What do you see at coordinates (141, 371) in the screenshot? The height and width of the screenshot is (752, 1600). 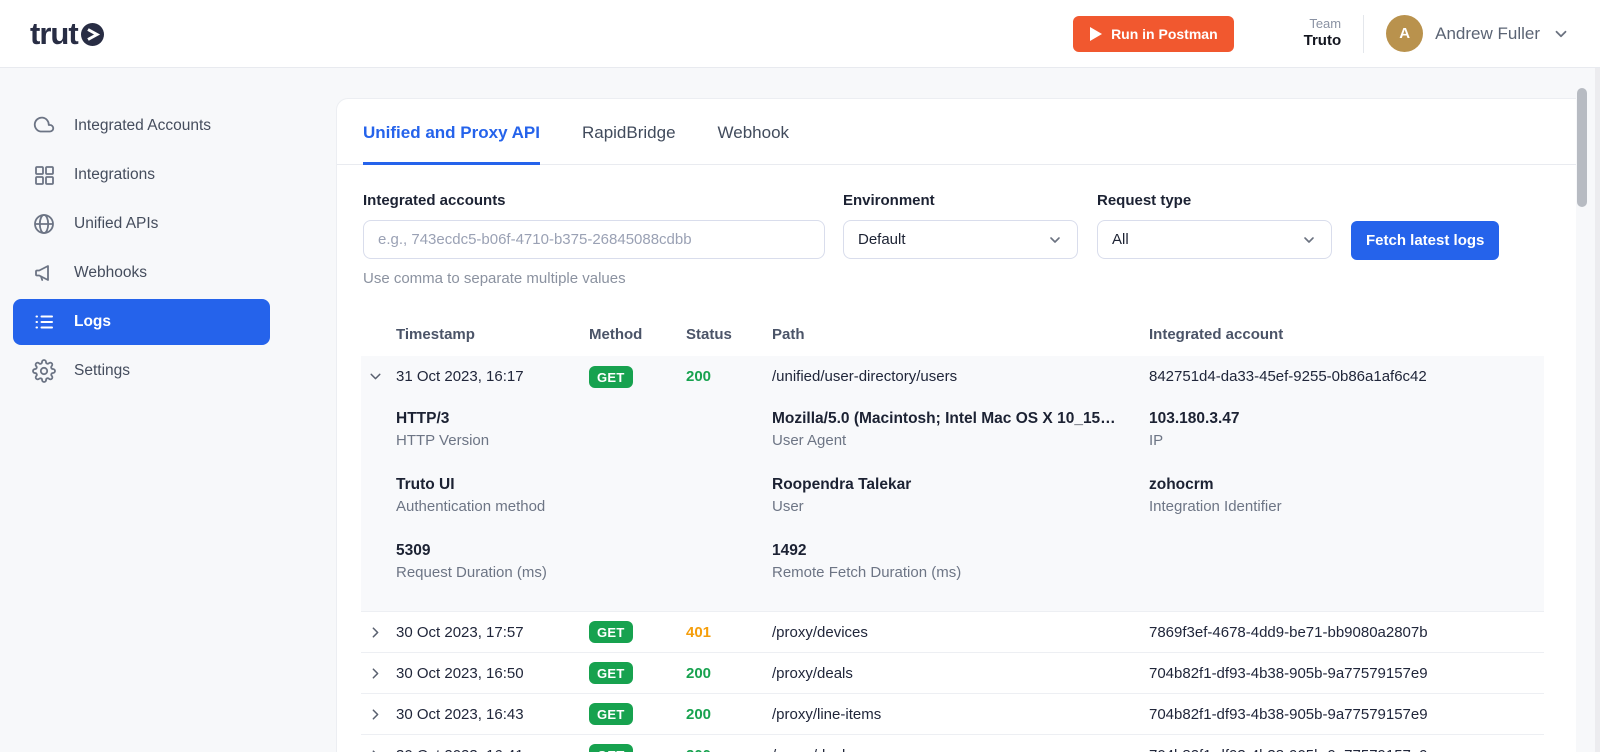 I see `sidebar-item-settings: Settings` at bounding box center [141, 371].